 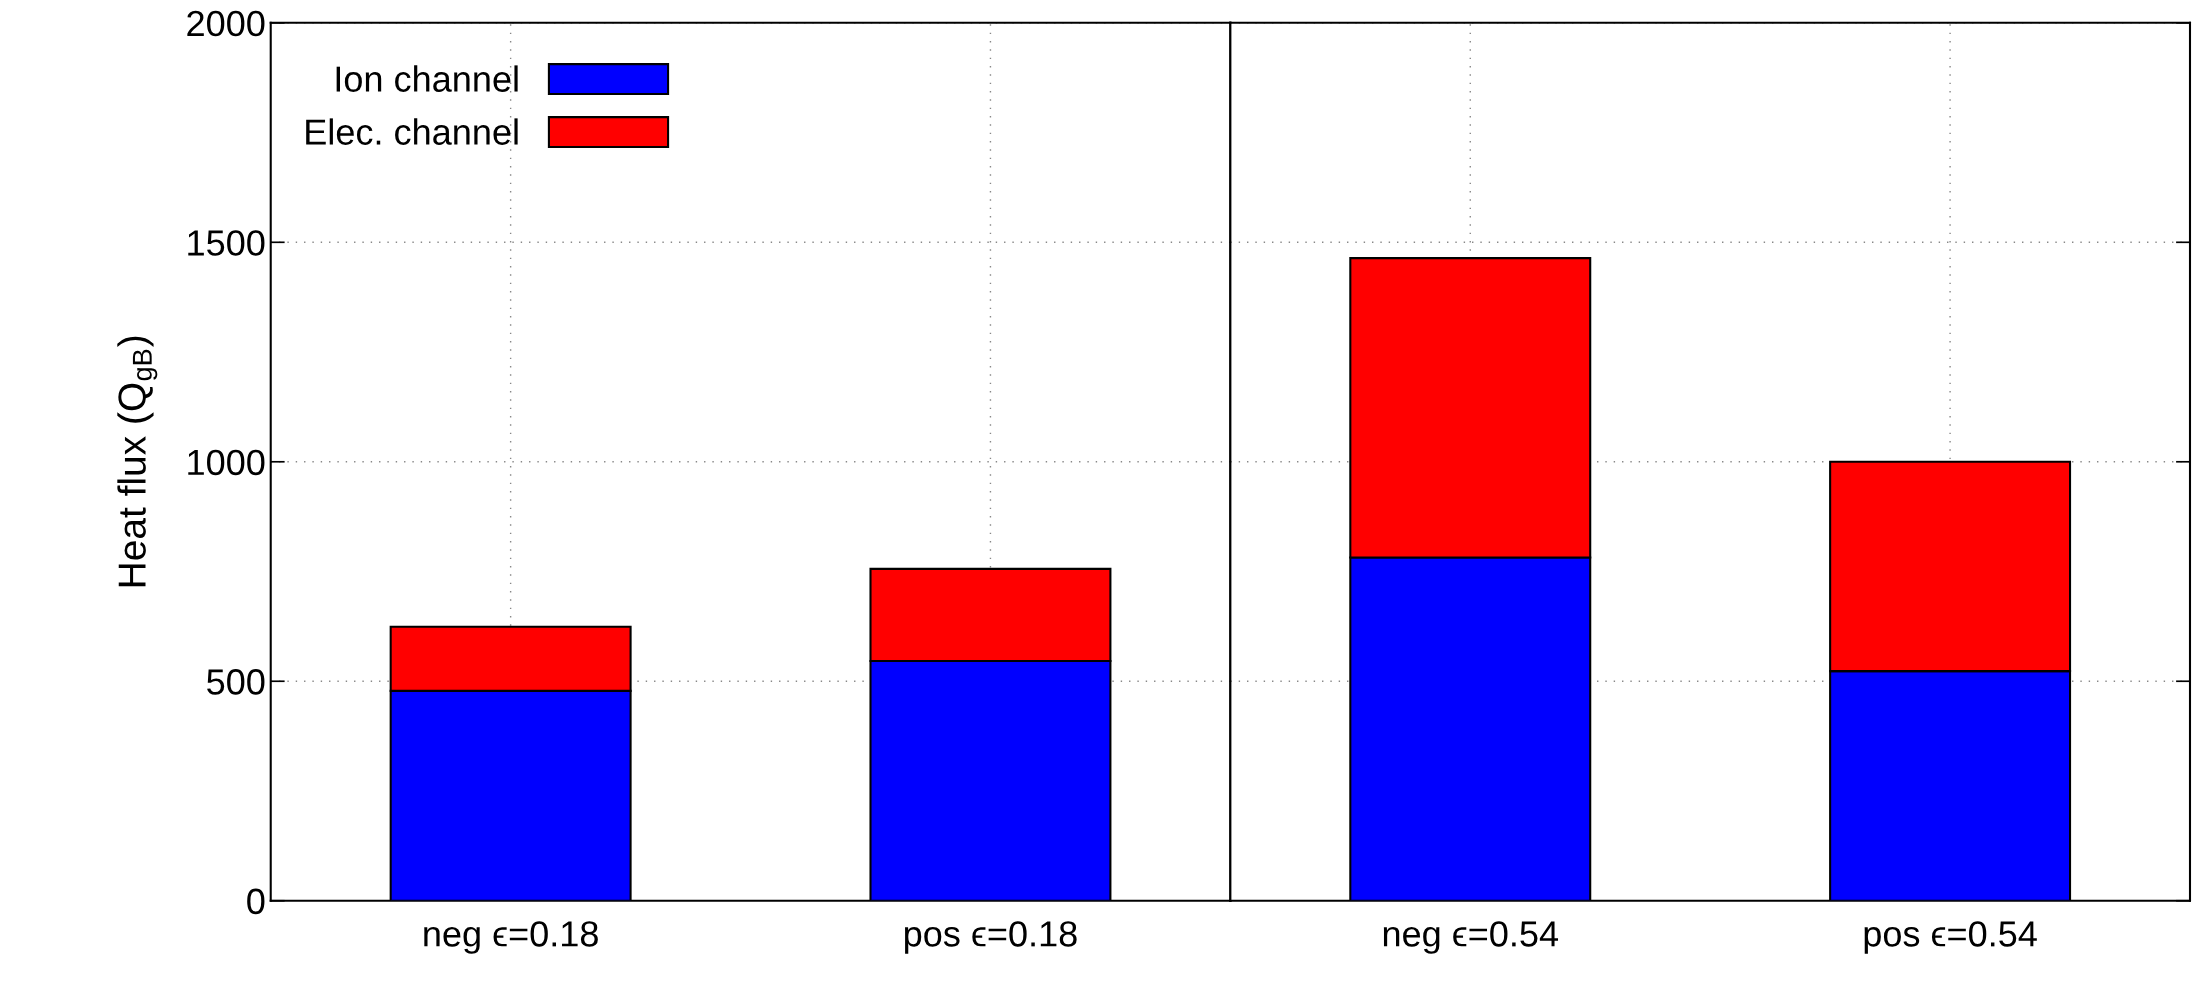 I want to click on legend-label: Ion channel, so click(x=427, y=78).